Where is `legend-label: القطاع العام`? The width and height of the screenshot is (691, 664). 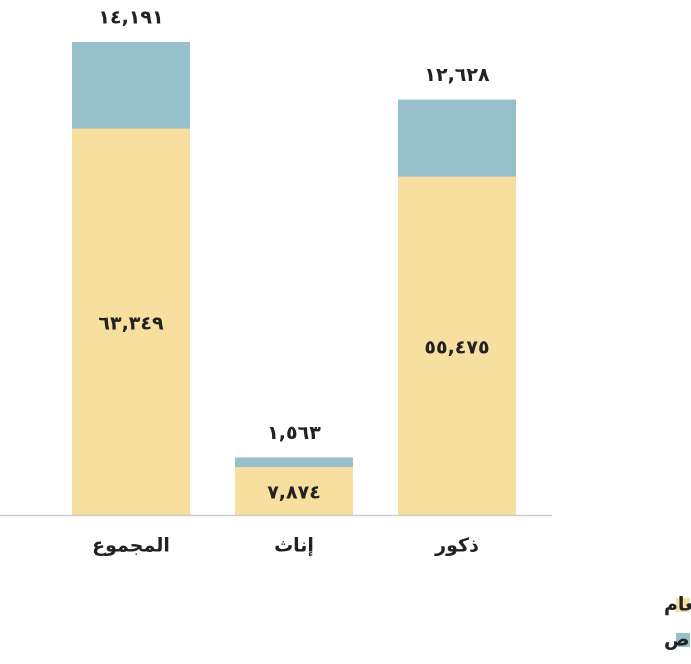 legend-label: القطاع العام is located at coordinates (677, 605).